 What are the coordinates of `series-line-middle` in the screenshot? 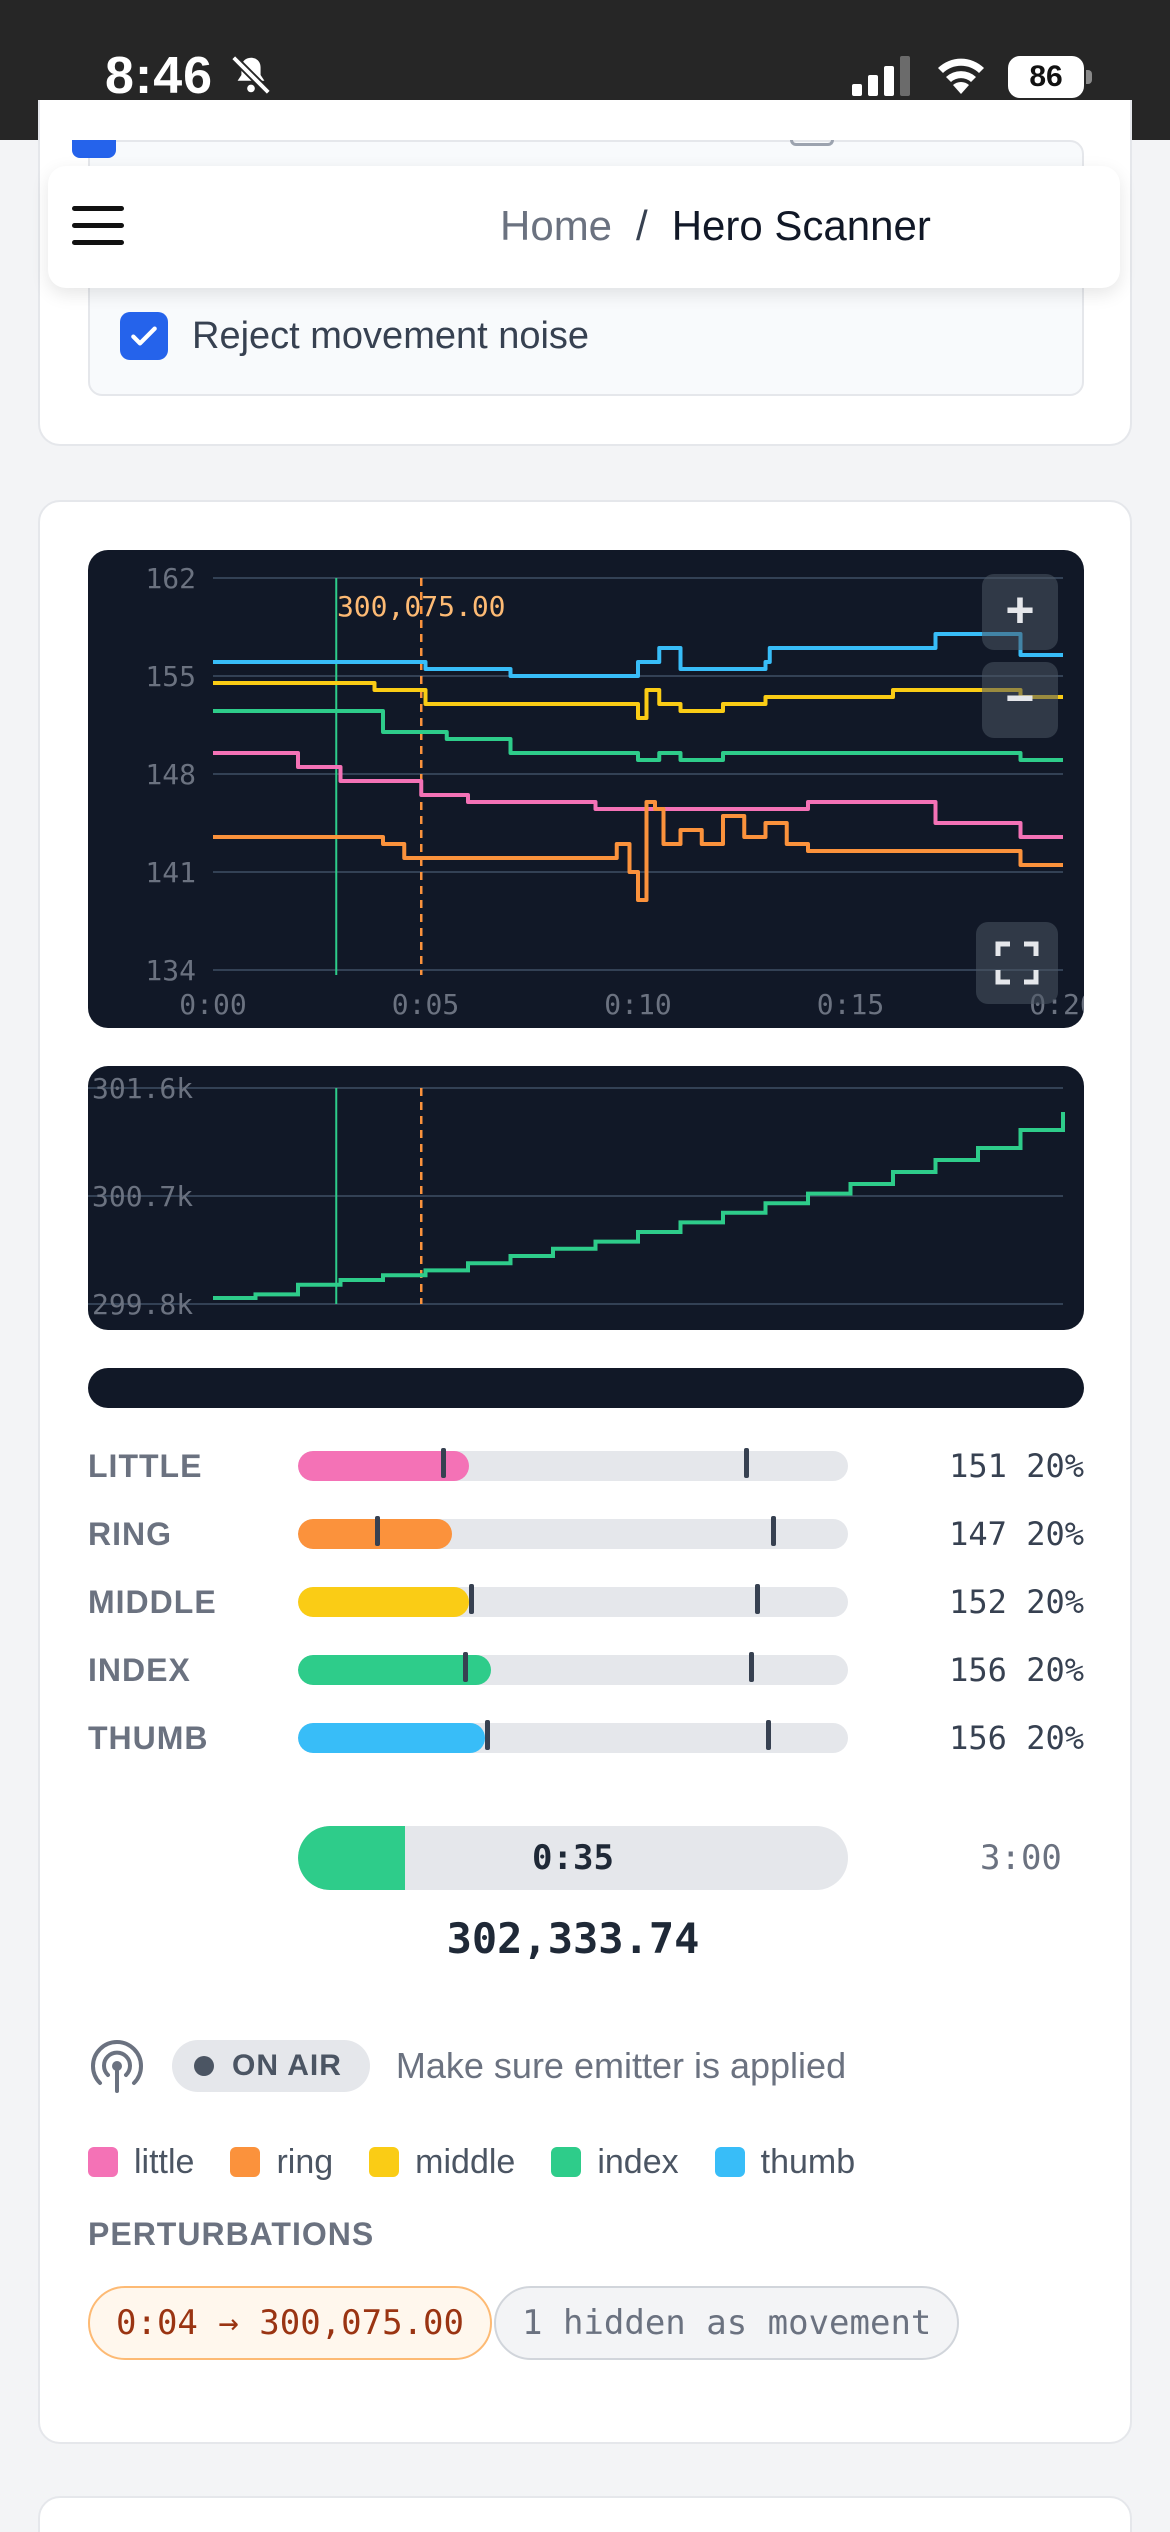 It's located at (638, 700).